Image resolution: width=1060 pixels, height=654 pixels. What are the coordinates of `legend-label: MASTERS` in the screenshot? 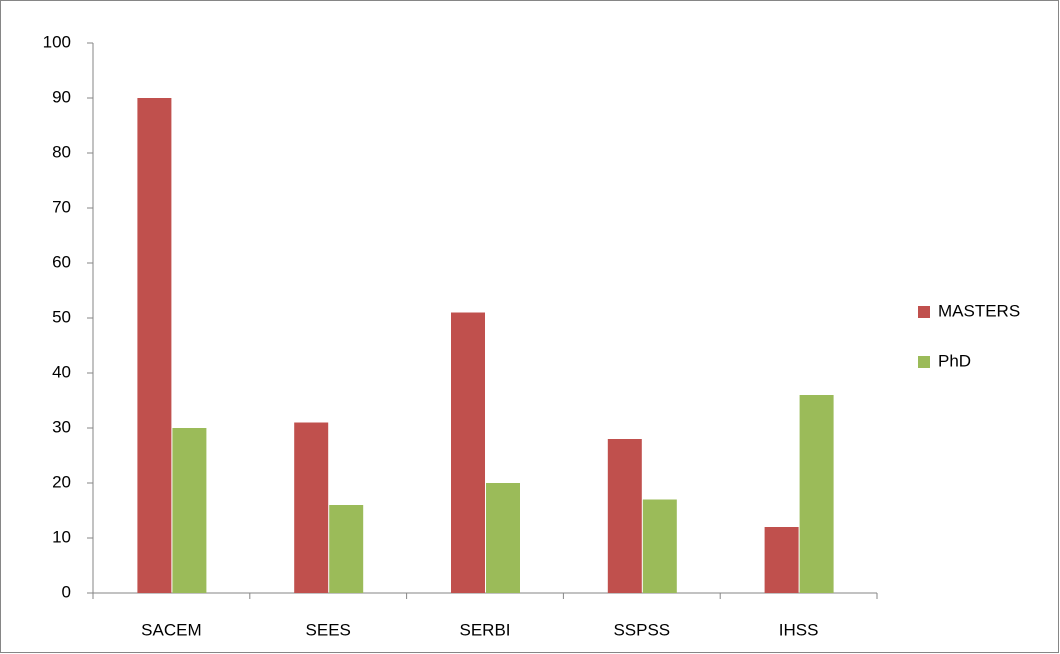 It's located at (979, 310).